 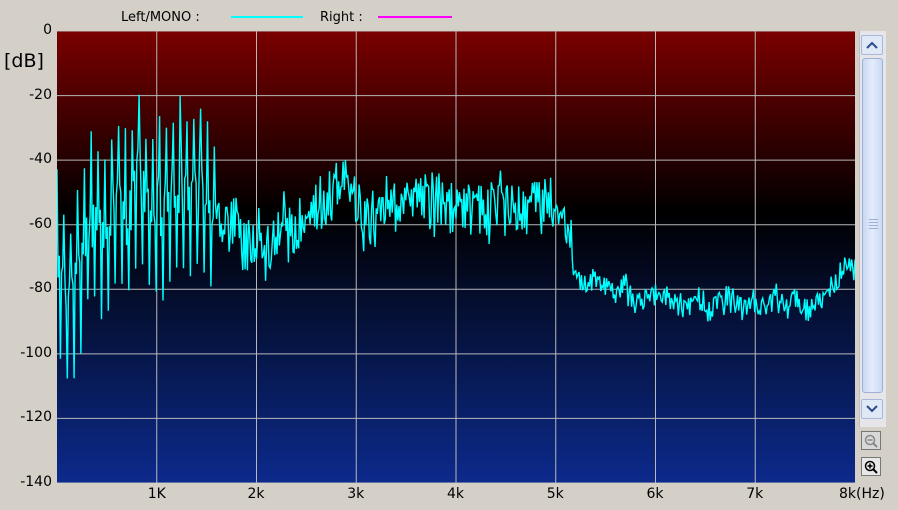 What do you see at coordinates (36, 352) in the screenshot?
I see `y-tick-label: -100` at bounding box center [36, 352].